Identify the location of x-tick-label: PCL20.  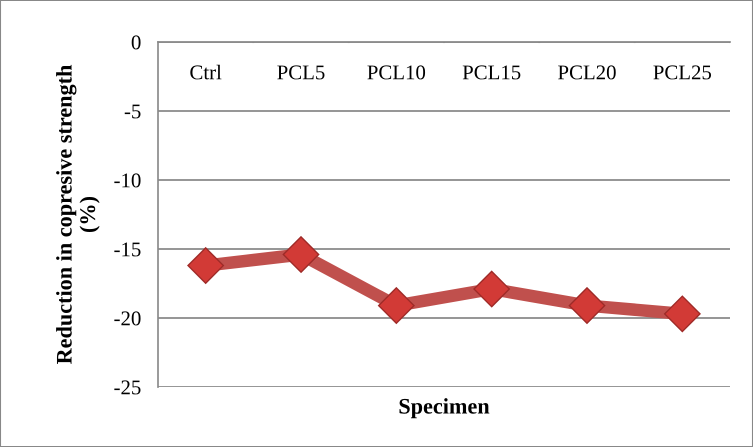
(587, 72).